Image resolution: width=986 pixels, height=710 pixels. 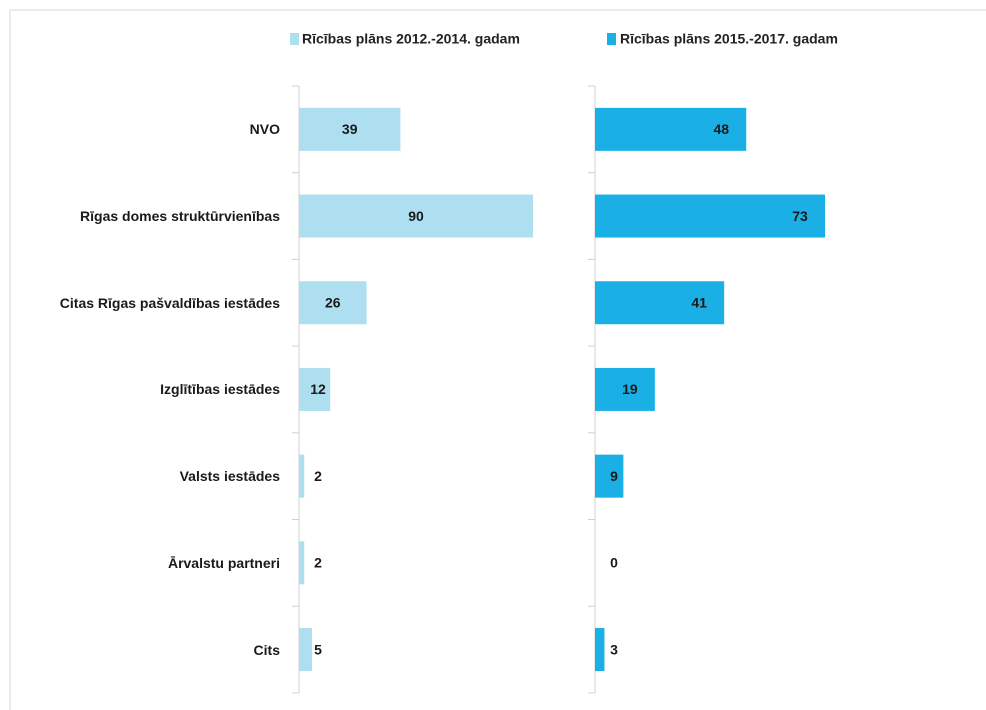 I want to click on data-label: 19, so click(x=630, y=389).